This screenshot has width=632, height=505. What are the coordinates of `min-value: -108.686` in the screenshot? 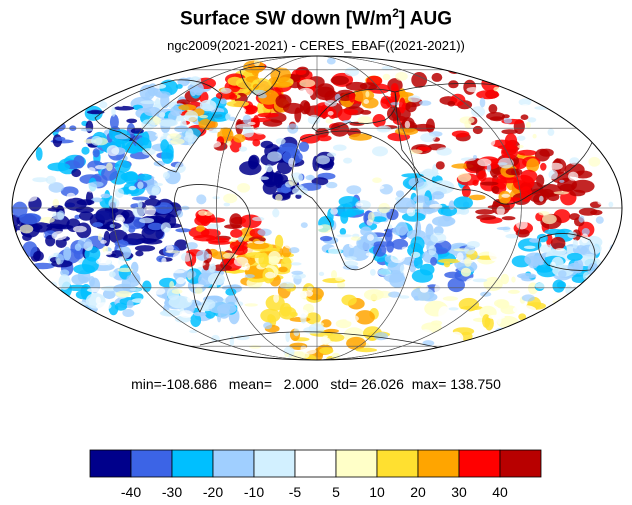 It's located at (189, 384).